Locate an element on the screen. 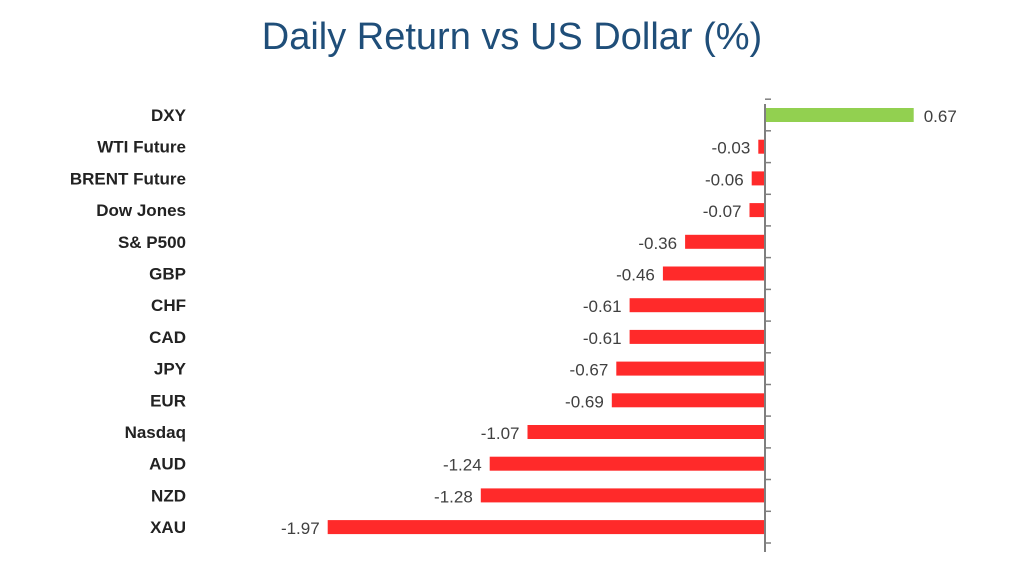  category-label: NZD is located at coordinates (168, 495).